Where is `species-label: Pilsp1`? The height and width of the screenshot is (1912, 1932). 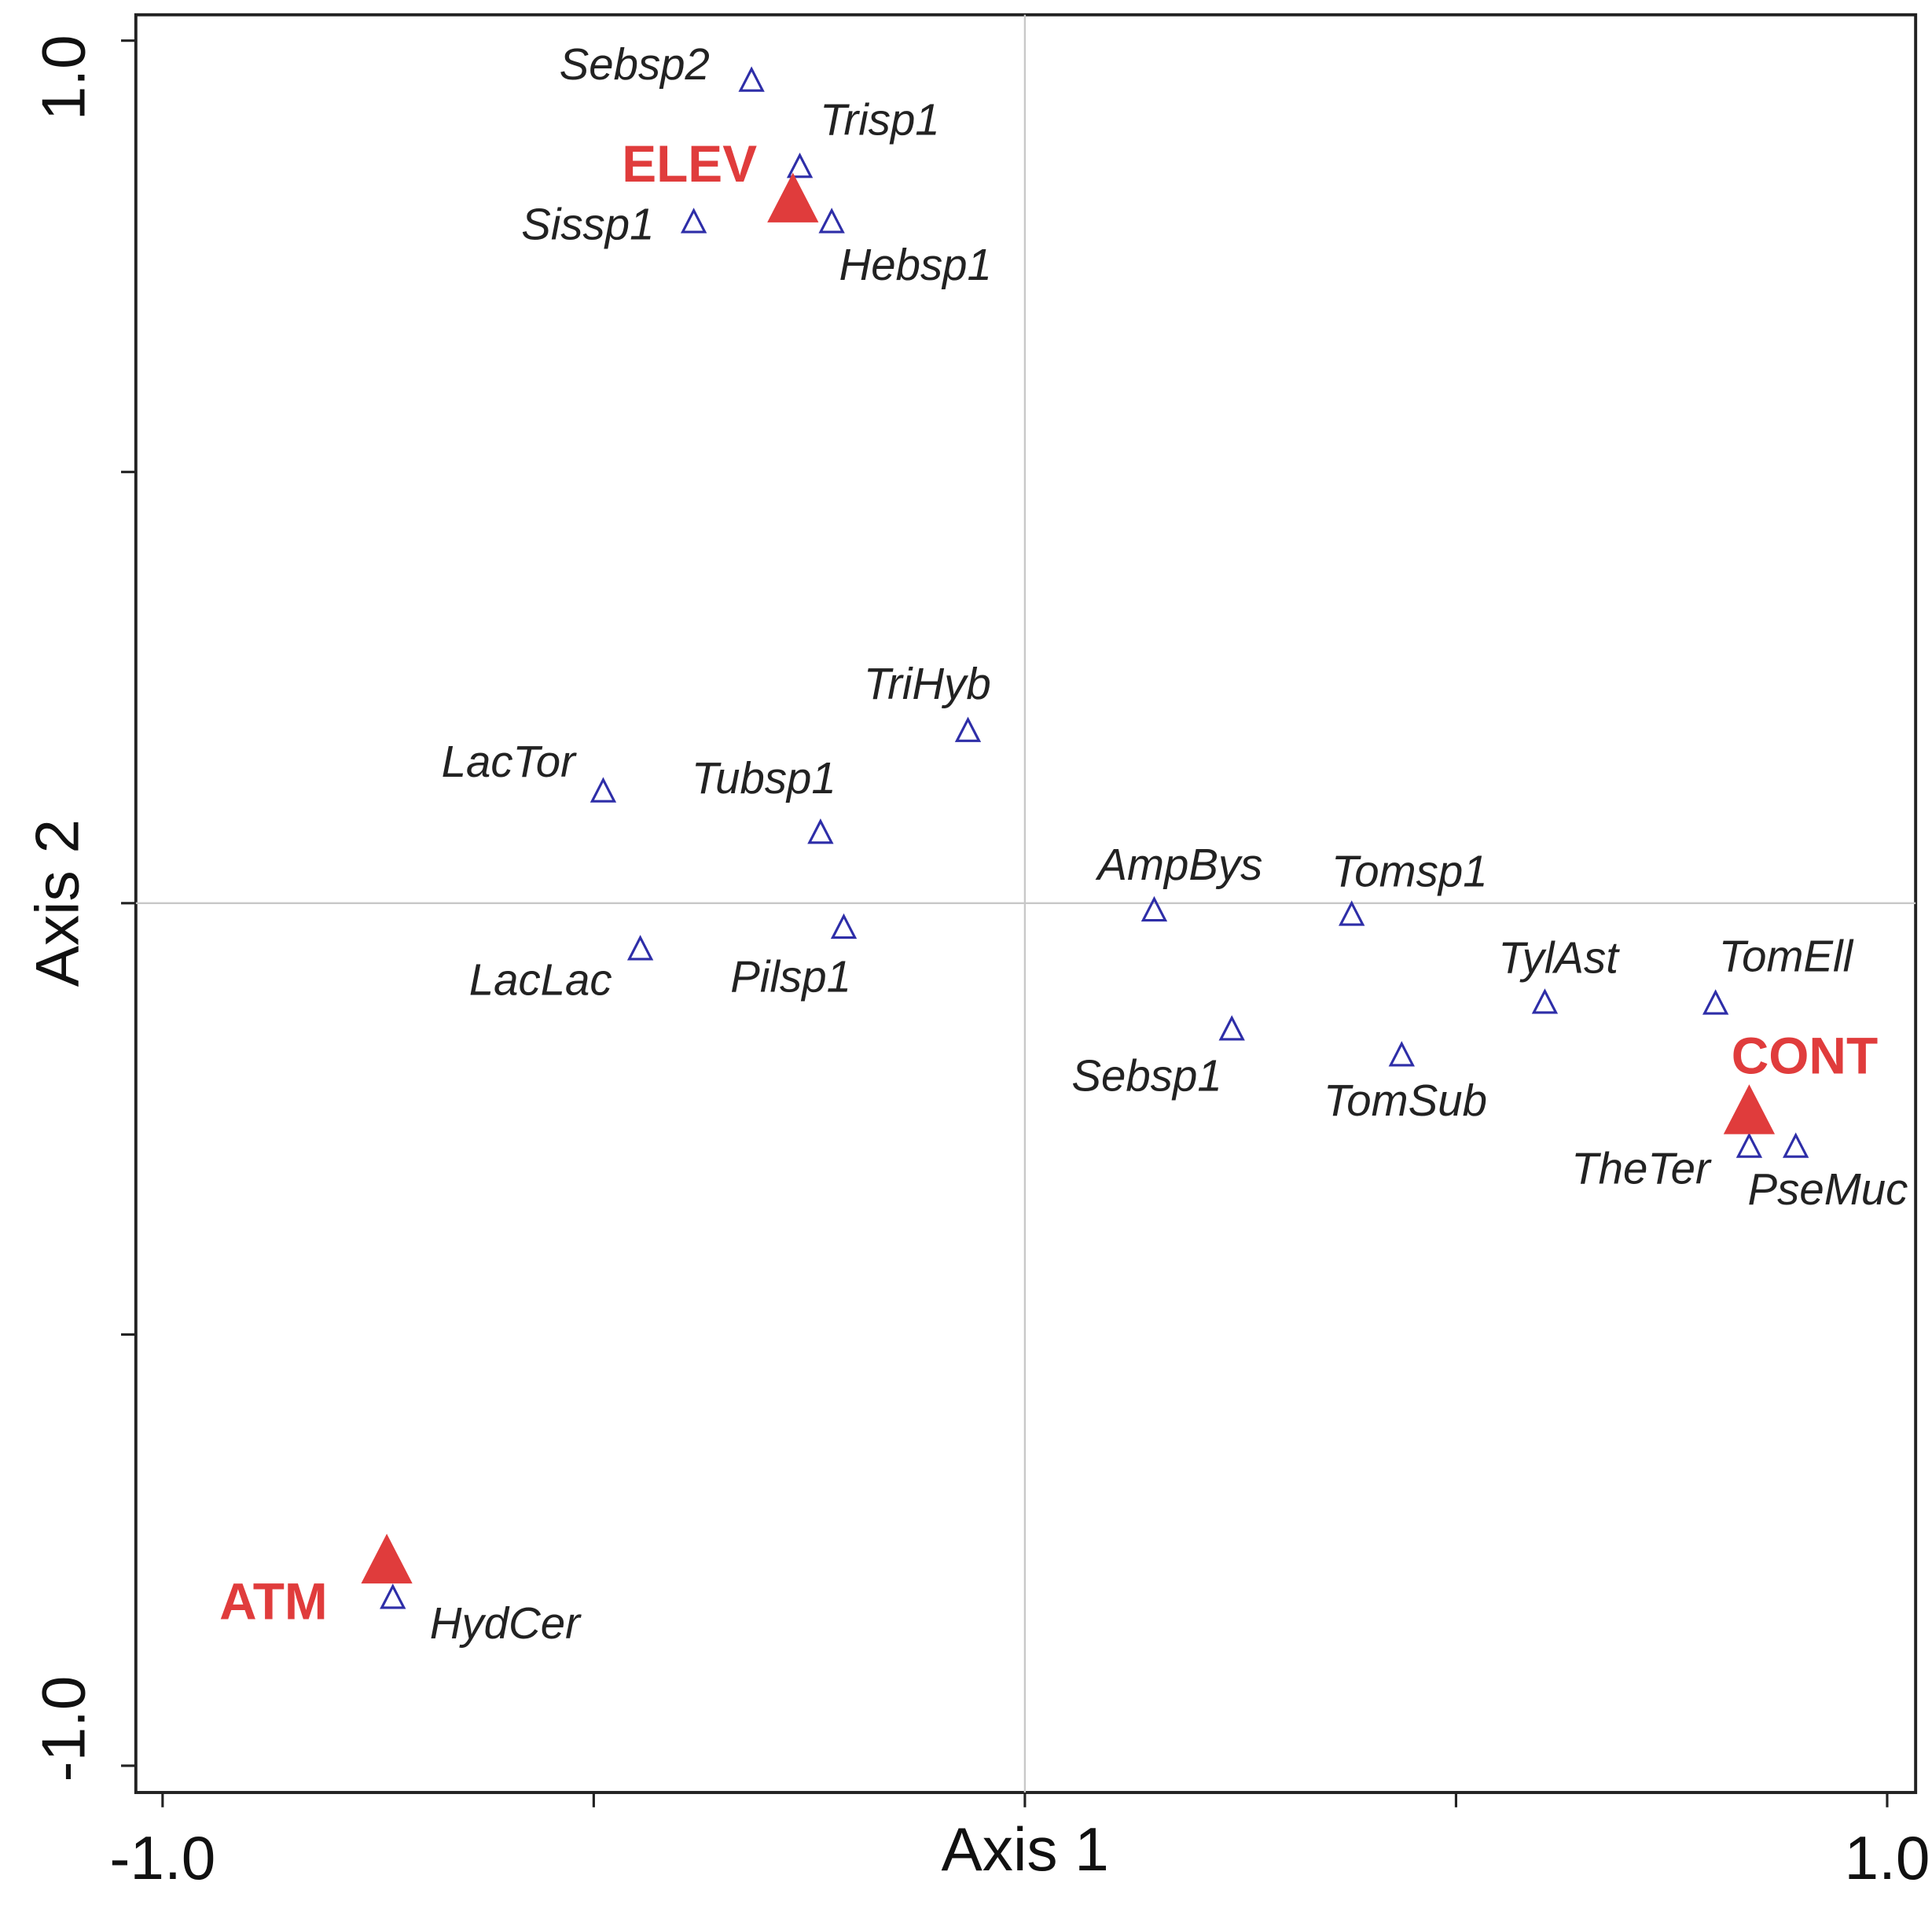
species-label: Pilsp1 is located at coordinates (790, 976).